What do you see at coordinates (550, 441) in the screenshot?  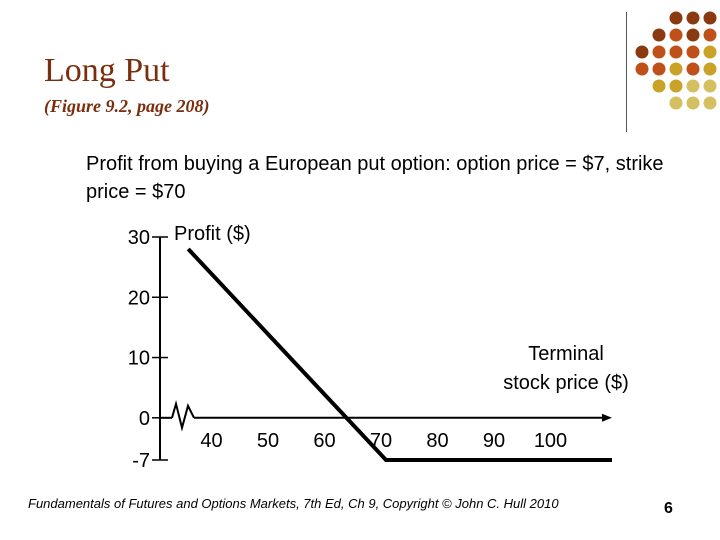 I see `x-tick-label: 100` at bounding box center [550, 441].